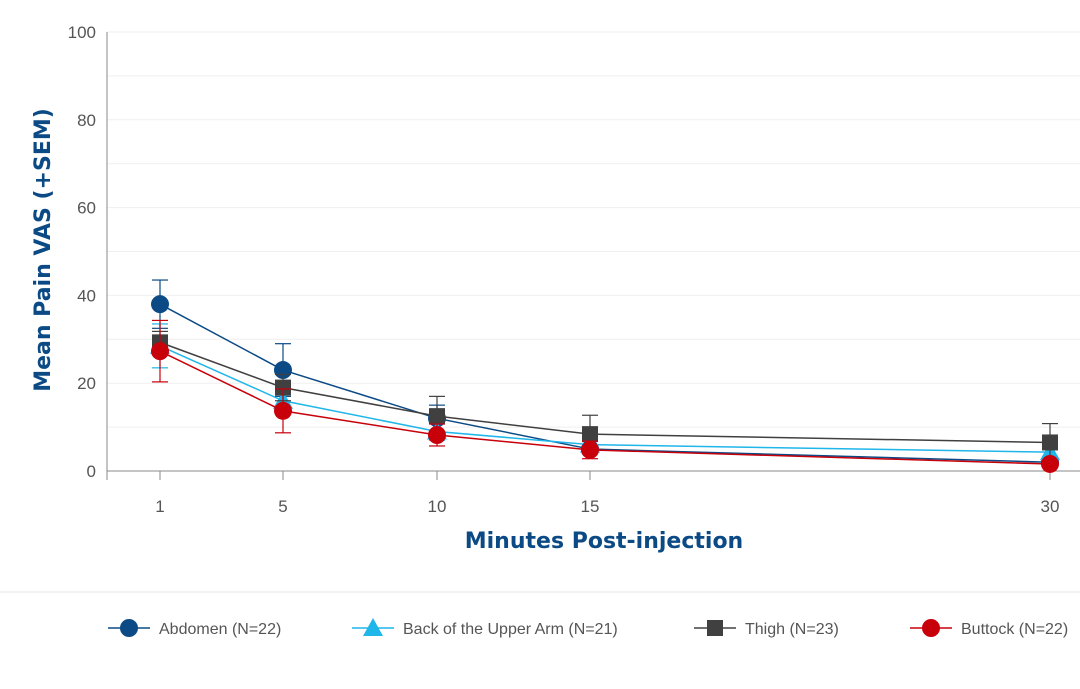 The width and height of the screenshot is (1080, 689). Describe the element at coordinates (86, 295) in the screenshot. I see `y-tick-label: 40` at that location.